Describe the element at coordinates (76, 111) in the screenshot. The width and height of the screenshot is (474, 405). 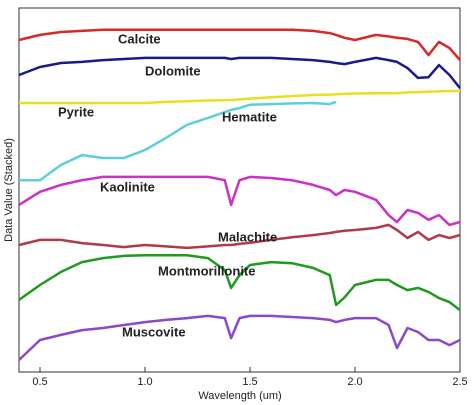
I see `series-label: Pyrite` at that location.